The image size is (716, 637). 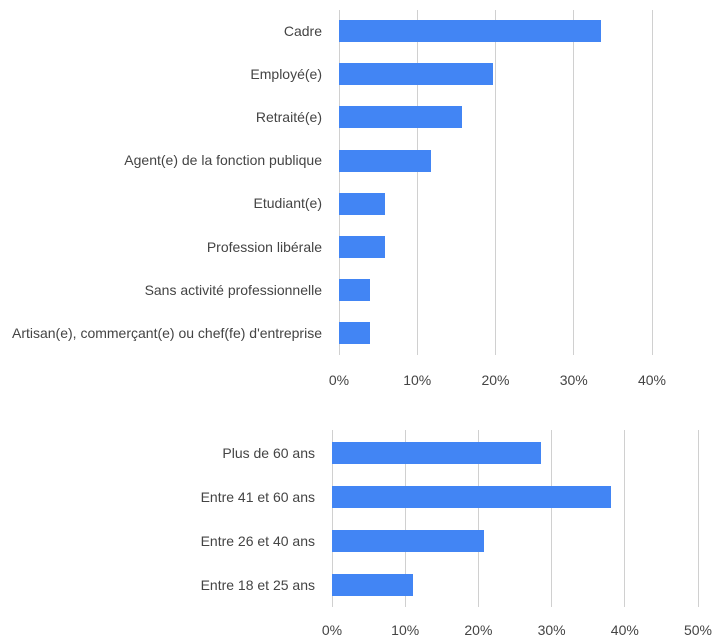 What do you see at coordinates (287, 203) in the screenshot?
I see `category-label: Etudiant(e)` at bounding box center [287, 203].